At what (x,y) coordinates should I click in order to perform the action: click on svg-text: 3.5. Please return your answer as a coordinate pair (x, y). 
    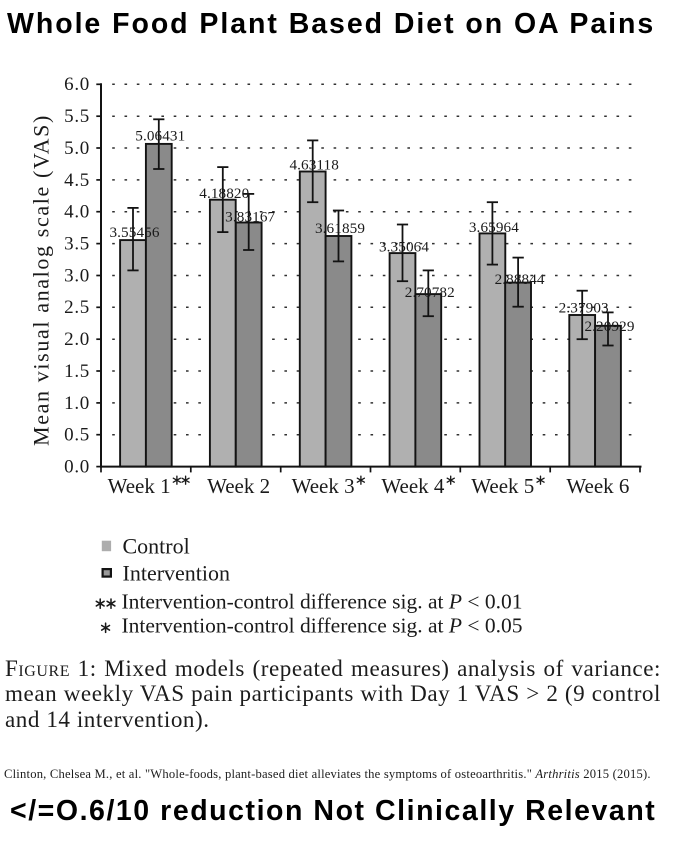
    Looking at the image, I should click on (77, 244).